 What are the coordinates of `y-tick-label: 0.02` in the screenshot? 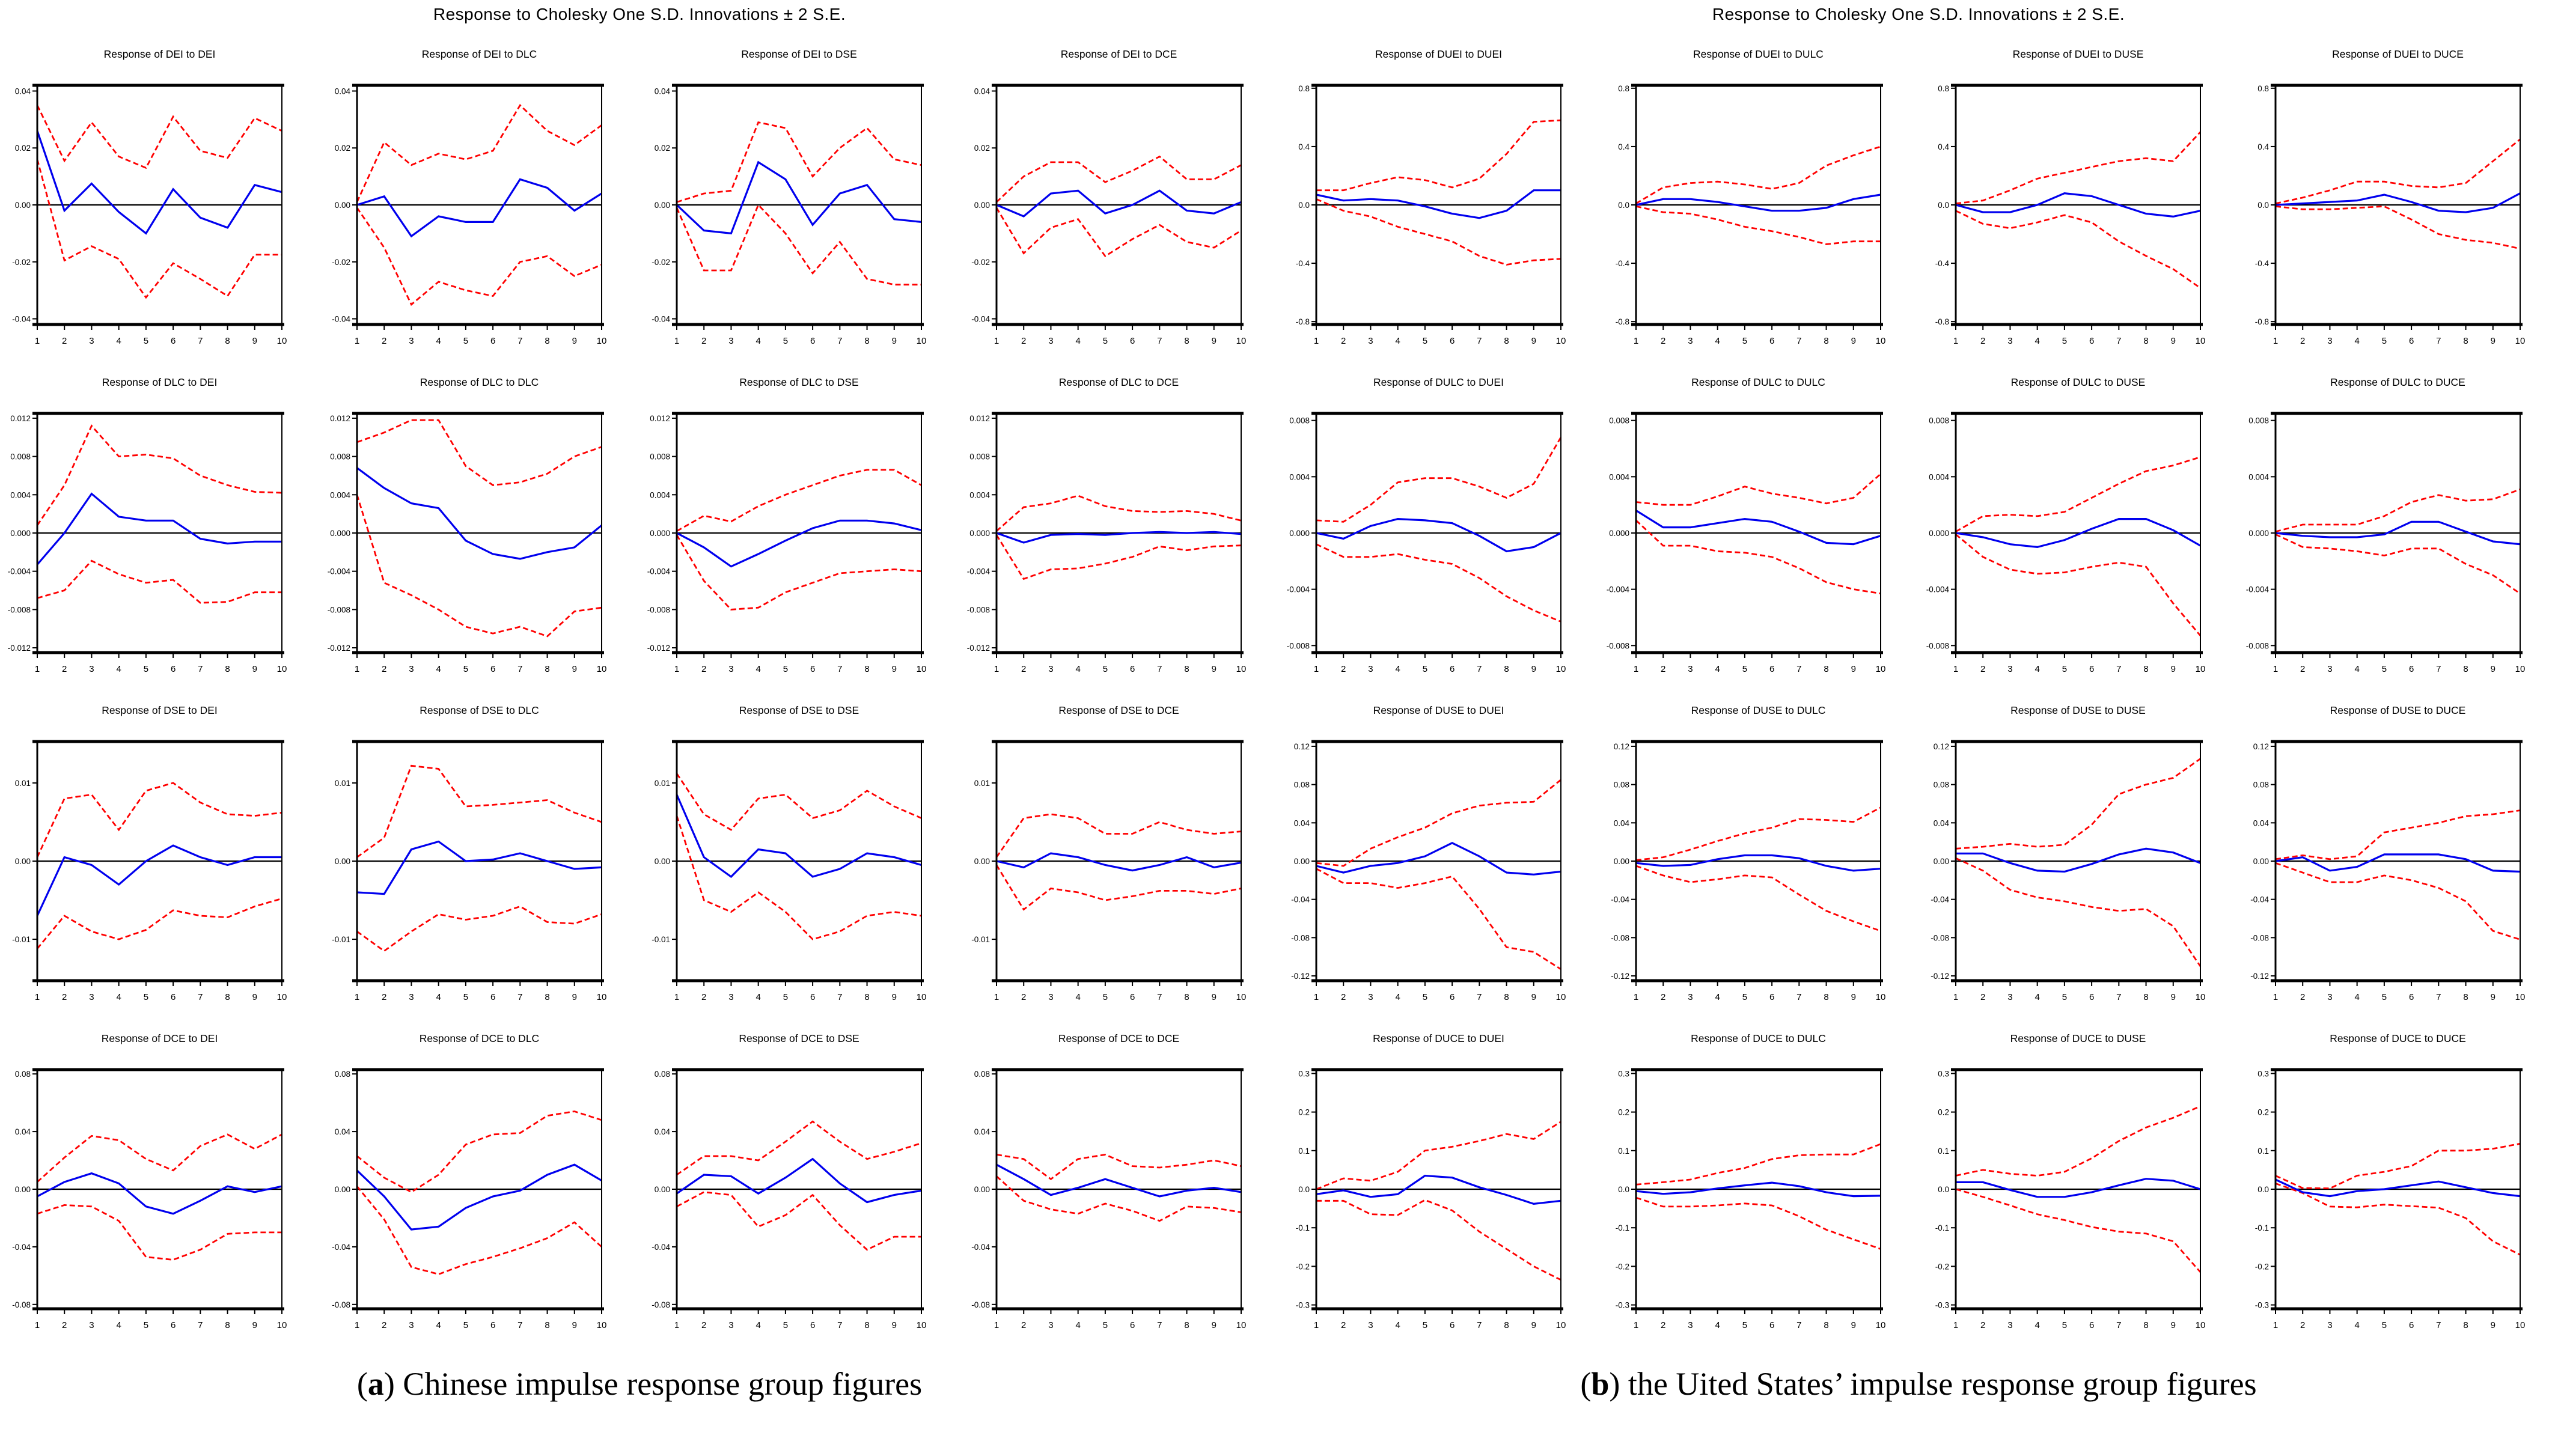 It's located at (982, 148).